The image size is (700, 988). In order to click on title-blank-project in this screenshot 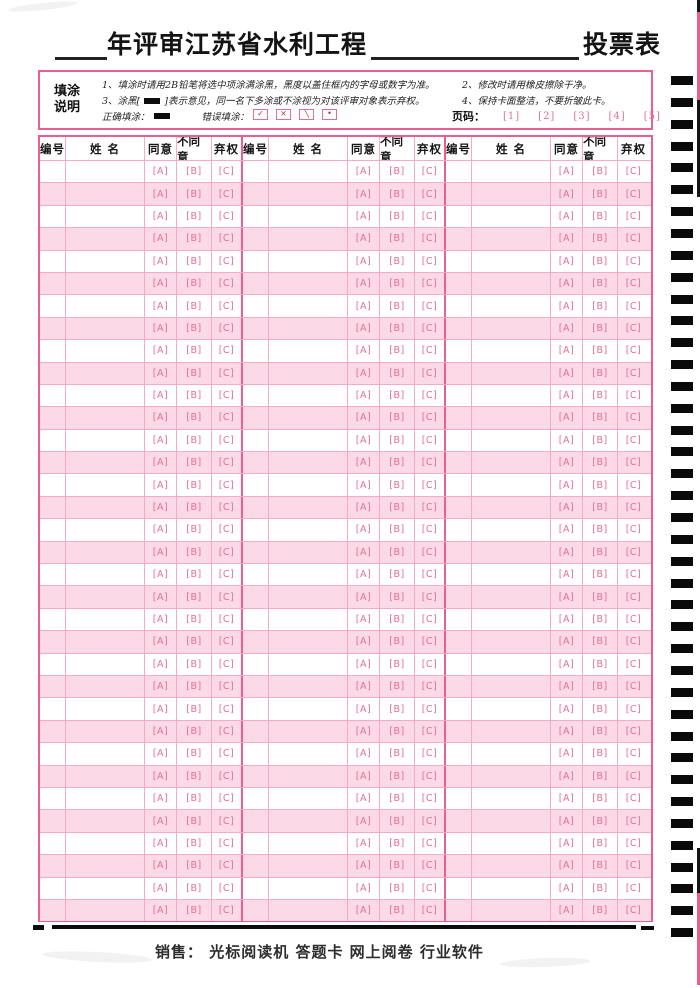, I will do `click(475, 41)`.